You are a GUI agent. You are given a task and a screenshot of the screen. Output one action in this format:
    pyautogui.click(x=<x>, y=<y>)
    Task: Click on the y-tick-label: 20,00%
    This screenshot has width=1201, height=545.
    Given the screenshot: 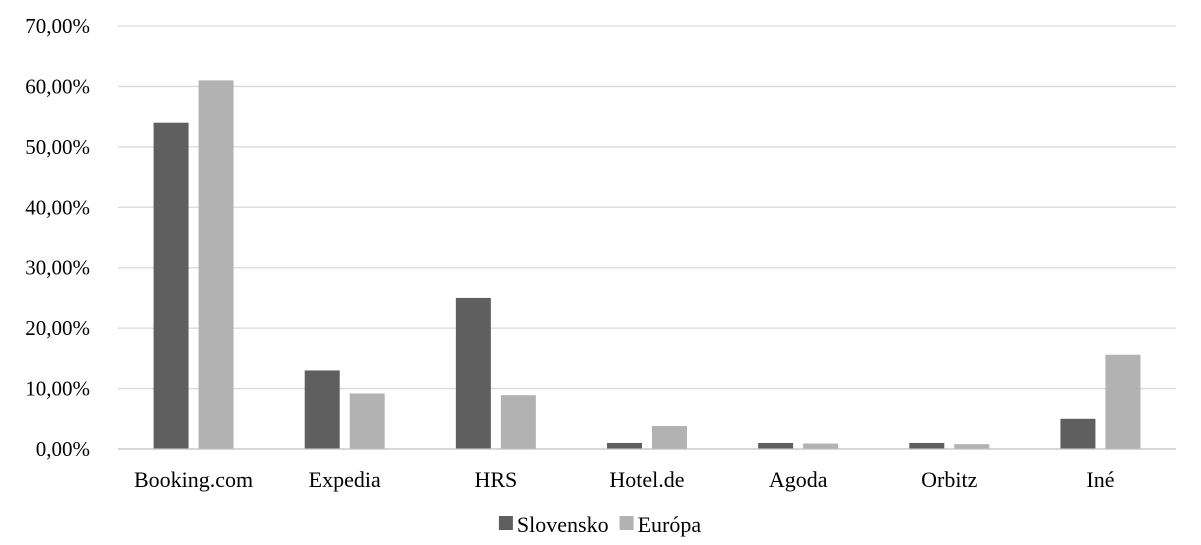 What is the action you would take?
    pyautogui.click(x=57, y=328)
    